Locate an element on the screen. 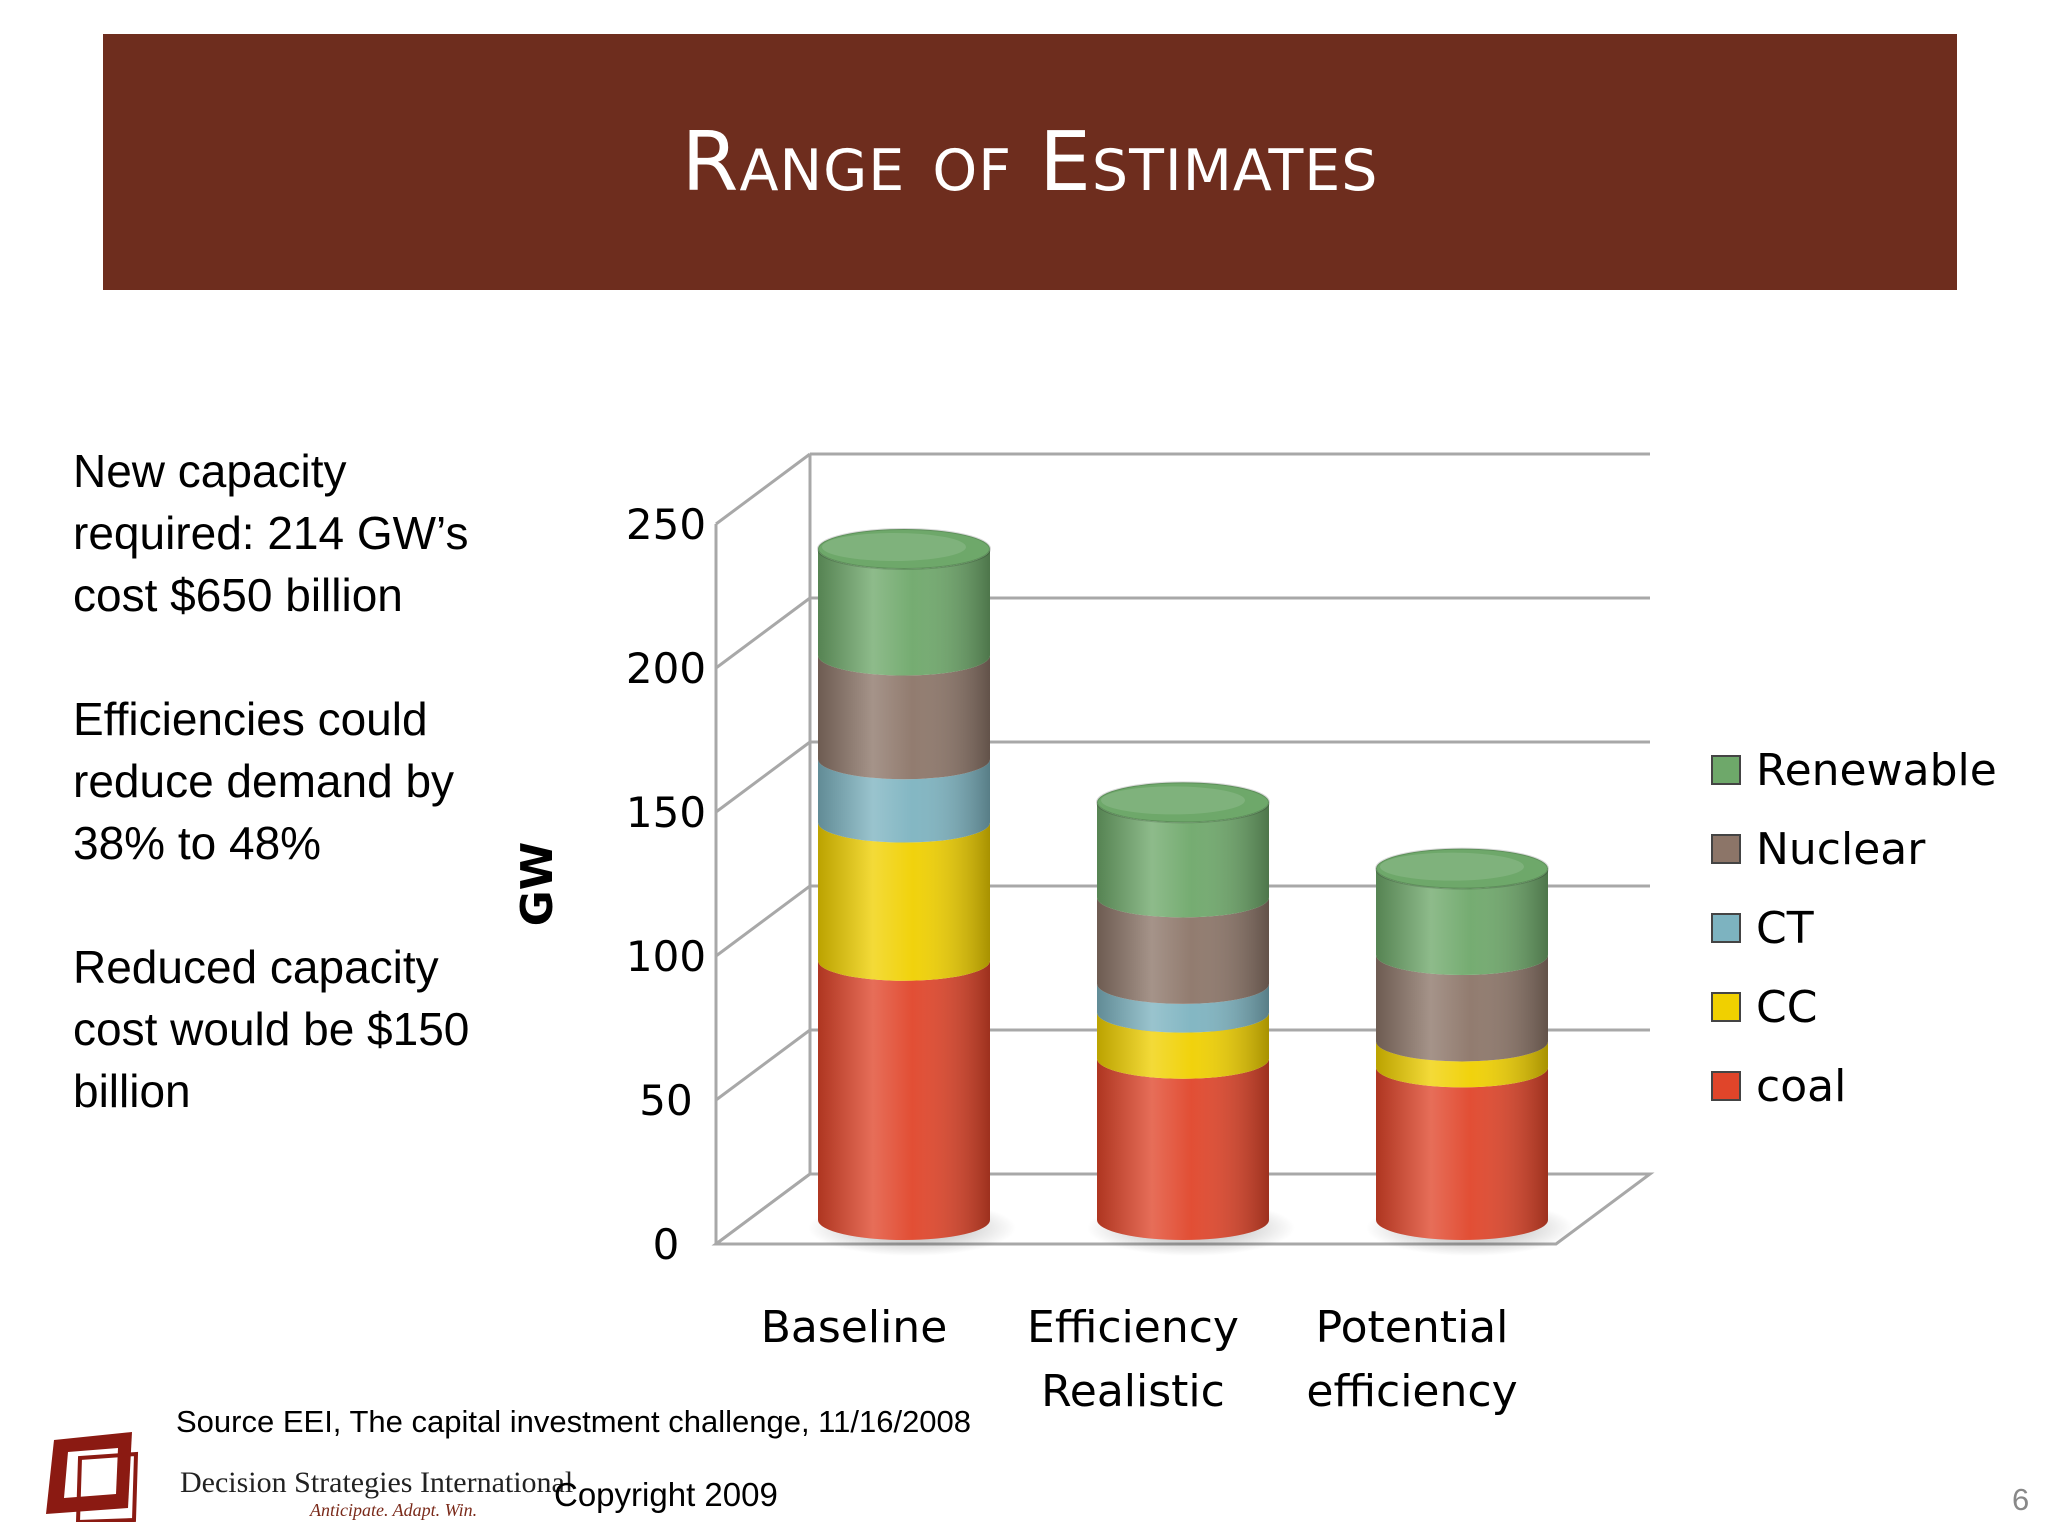 The image size is (2048, 1536). bar-segment-efficiency-realistic-ct-shading is located at coordinates (1183, 1008).